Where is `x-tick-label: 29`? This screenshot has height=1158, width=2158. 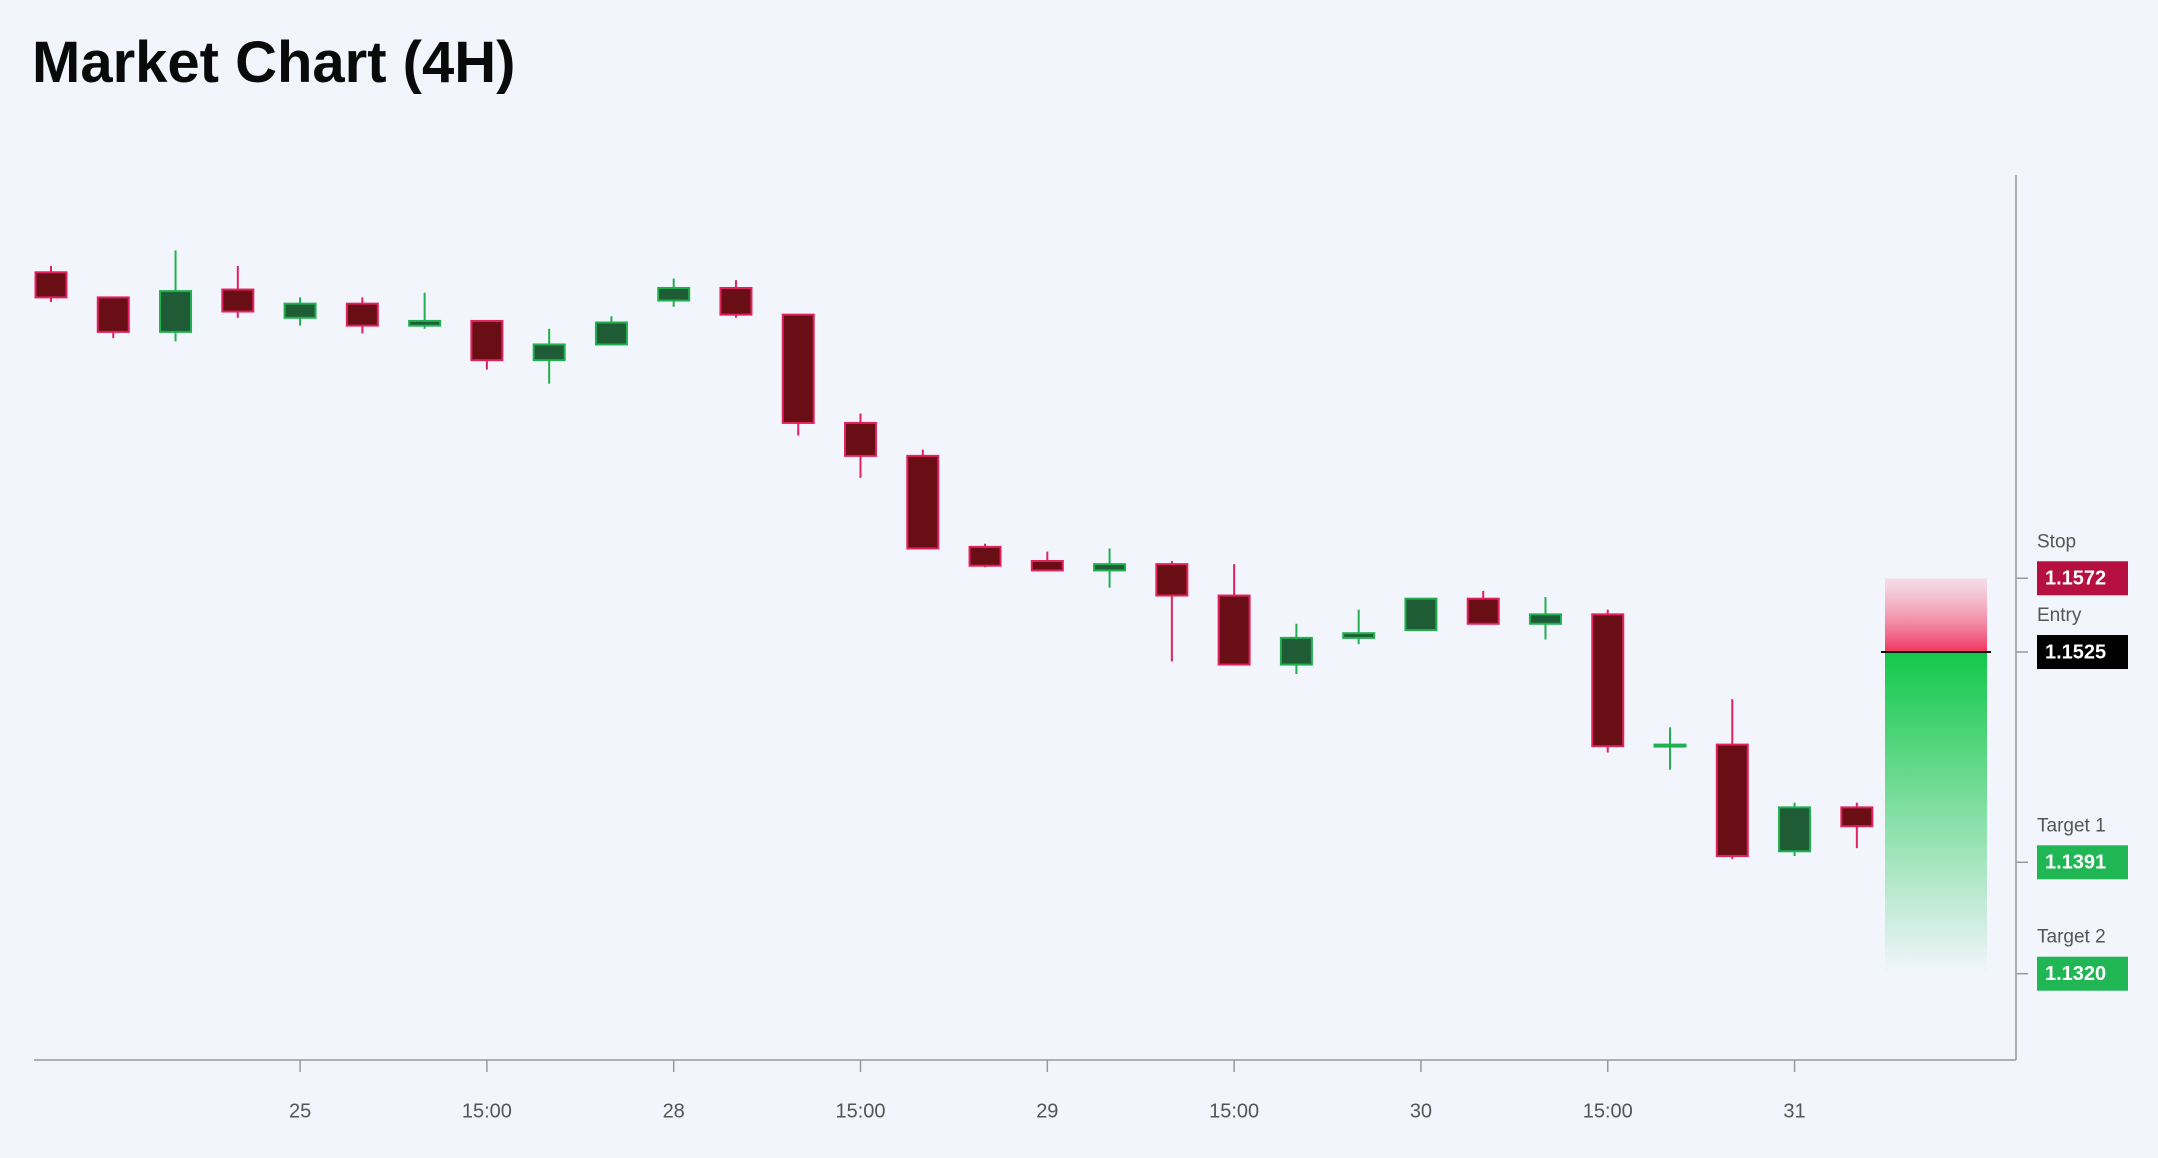 x-tick-label: 29 is located at coordinates (1047, 1111).